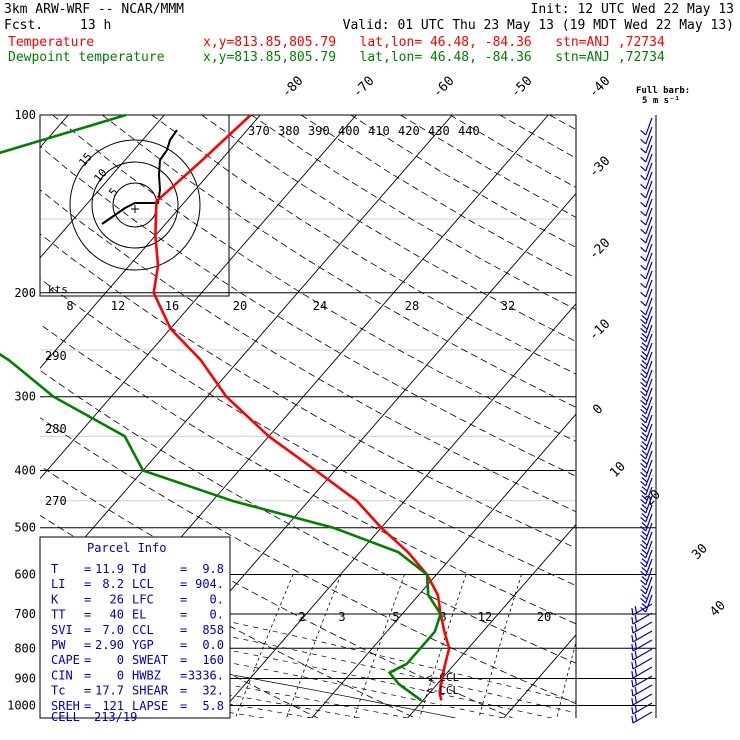 The image size is (740, 740). Describe the element at coordinates (379, 131) in the screenshot. I see `theta-label: 410` at that location.